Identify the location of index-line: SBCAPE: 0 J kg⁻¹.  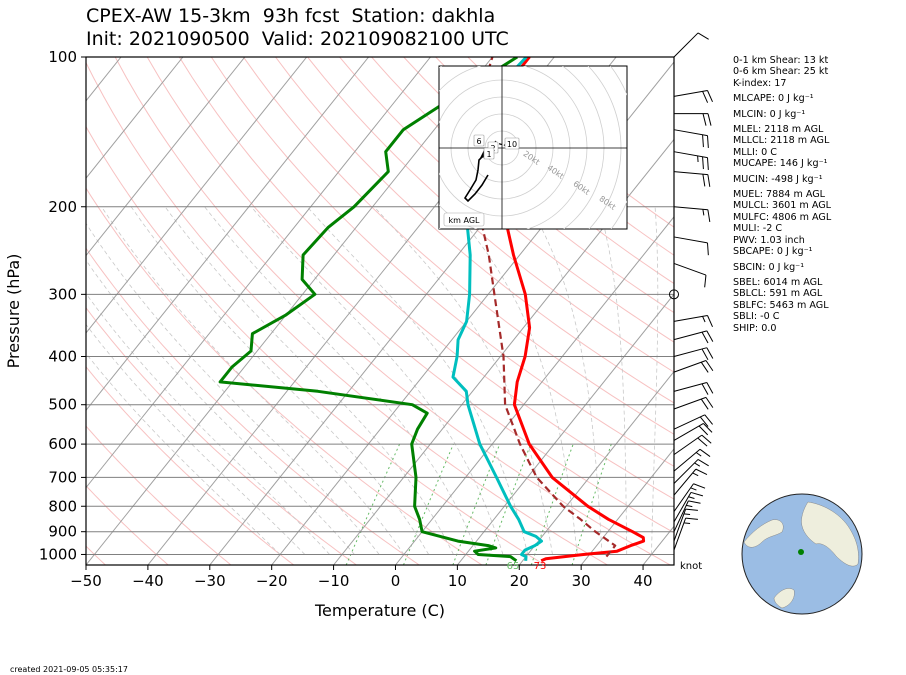
(773, 252).